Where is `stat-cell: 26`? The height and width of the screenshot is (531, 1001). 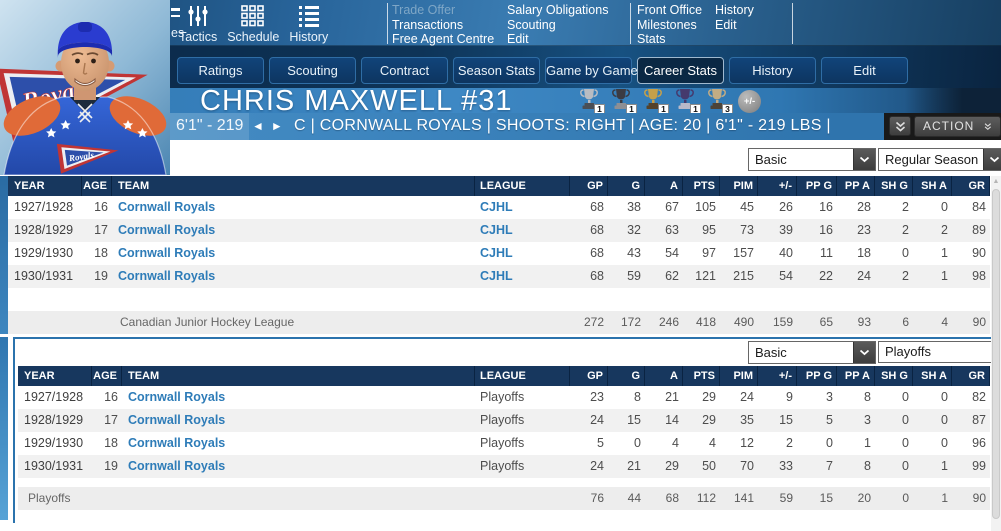
stat-cell: 26 is located at coordinates (786, 207).